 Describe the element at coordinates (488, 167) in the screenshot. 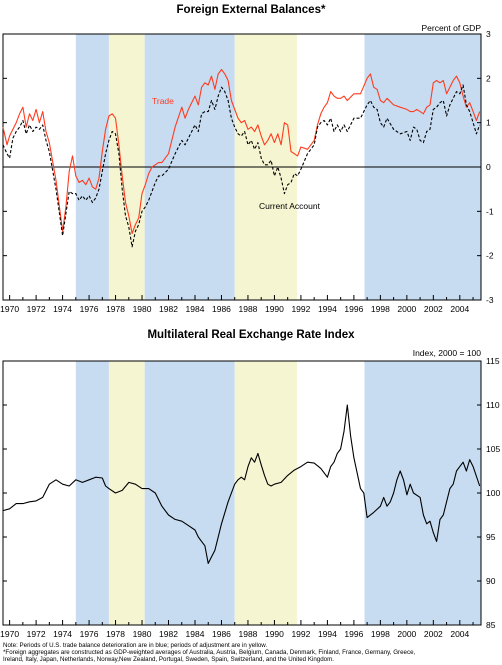

I see `y-tick-label: 0` at that location.